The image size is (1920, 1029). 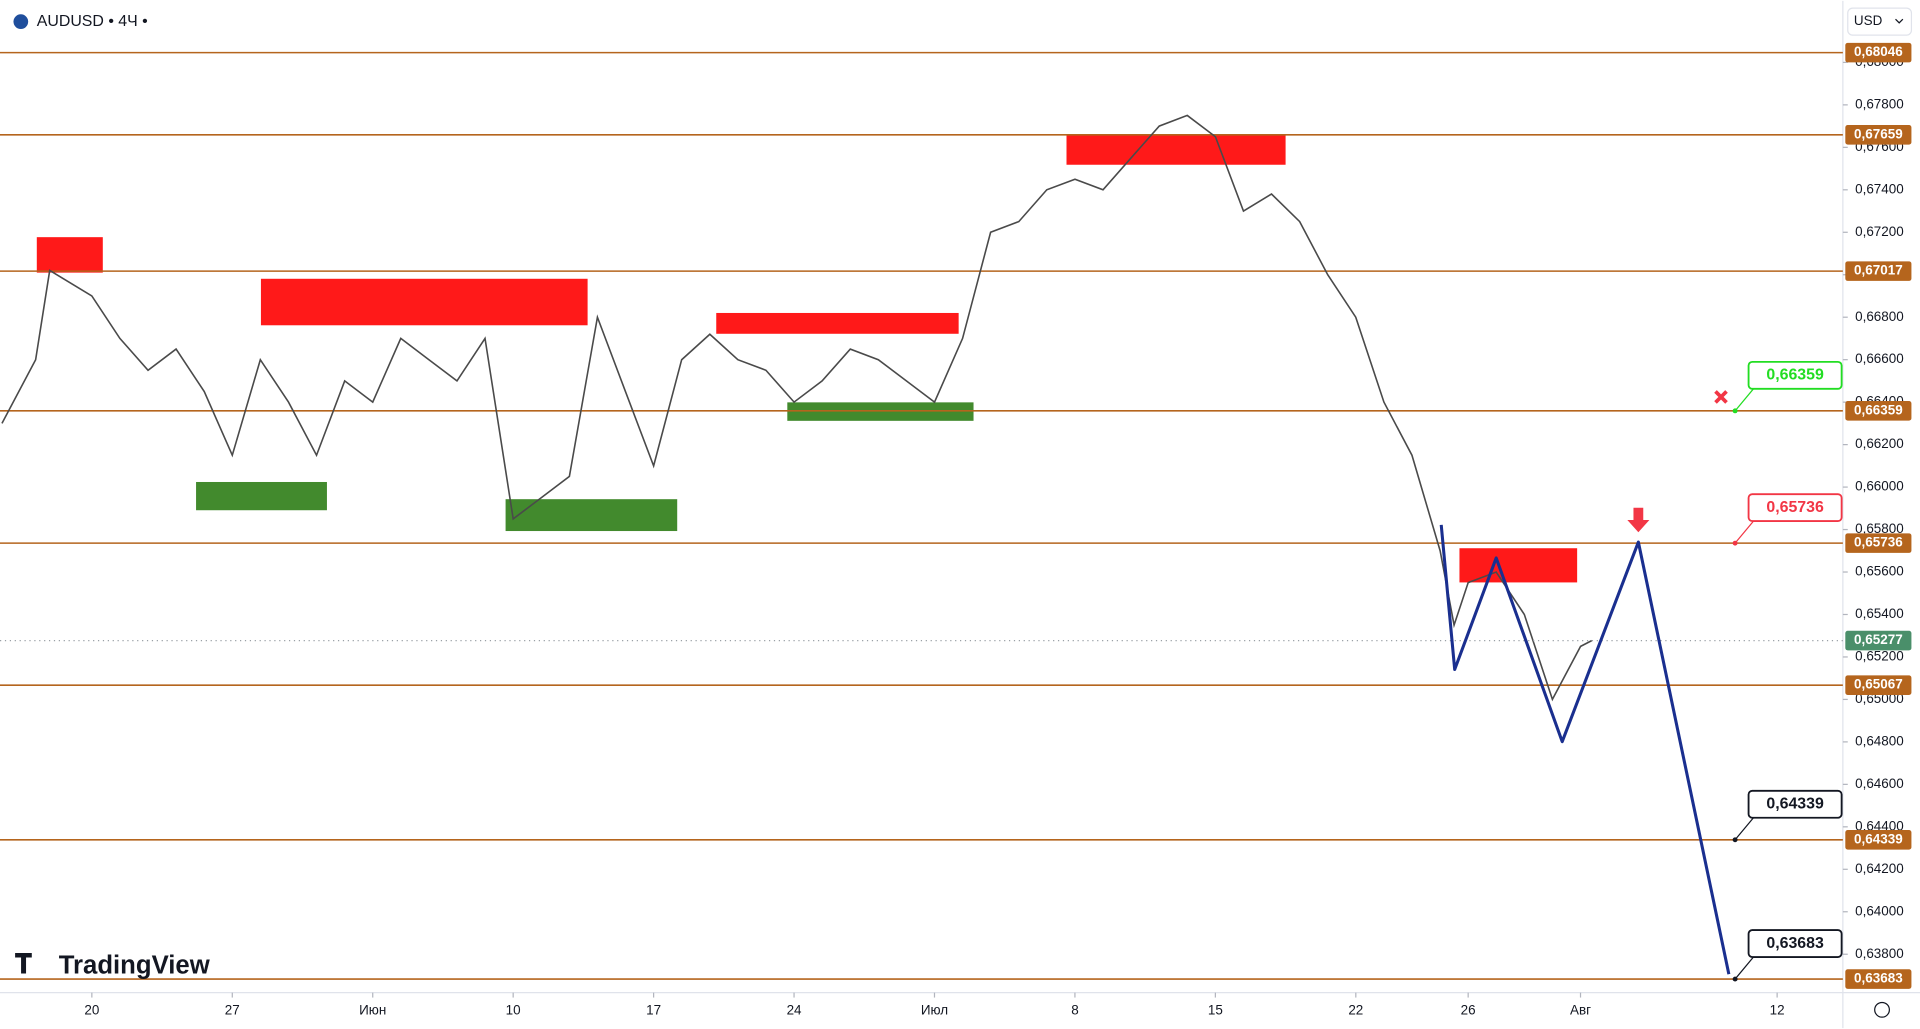 I want to click on level-label: 0,67659, so click(x=1878, y=133).